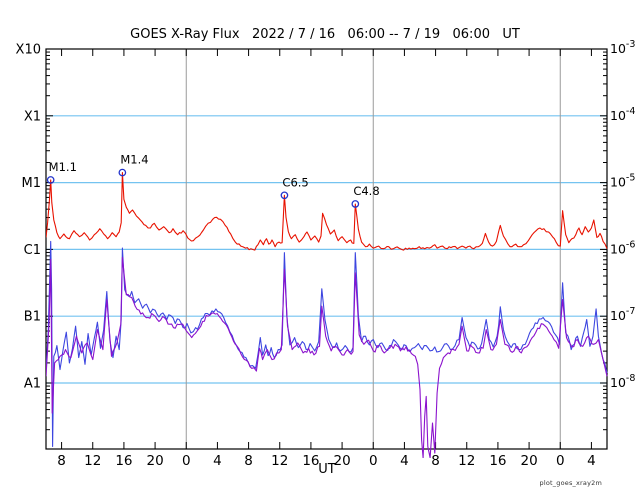 This screenshot has width=640, height=500. I want to click on flare-label: C4.8, so click(366, 191).